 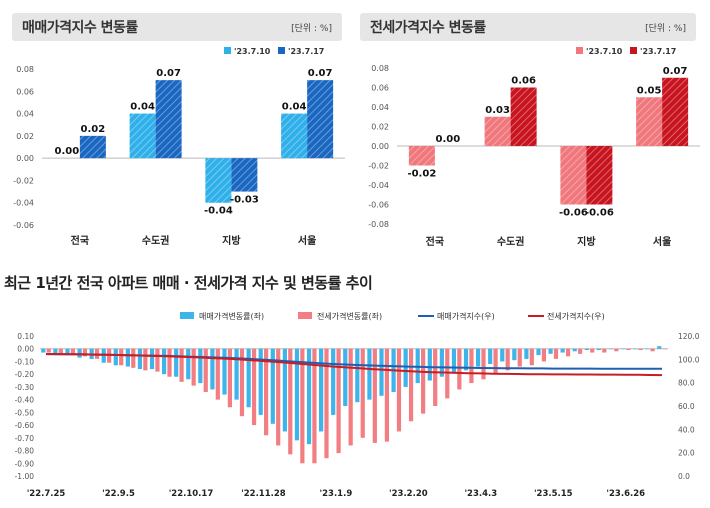 What do you see at coordinates (665, 28) in the screenshot?
I see `jeonse-chart-unit: [단위 : %]` at bounding box center [665, 28].